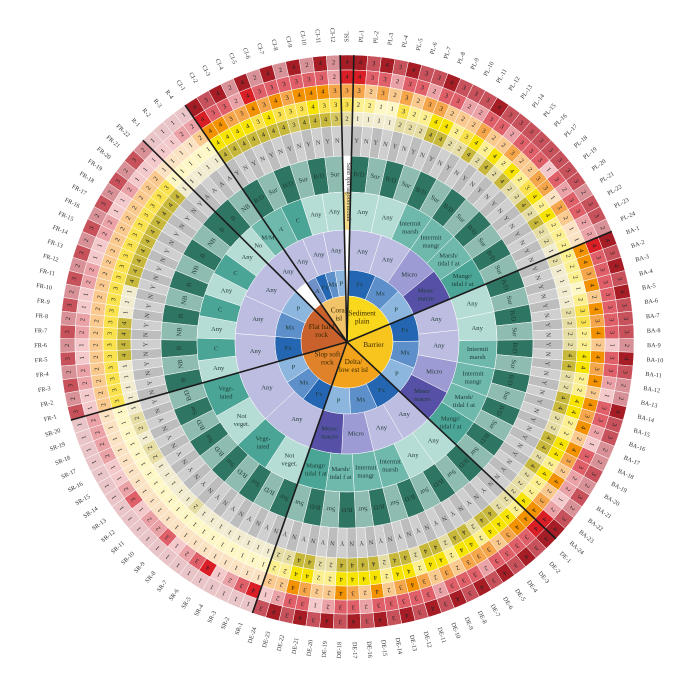 The height and width of the screenshot is (689, 694). What do you see at coordinates (128, 558) in the screenshot?
I see `segment-label: SR-10` at bounding box center [128, 558].